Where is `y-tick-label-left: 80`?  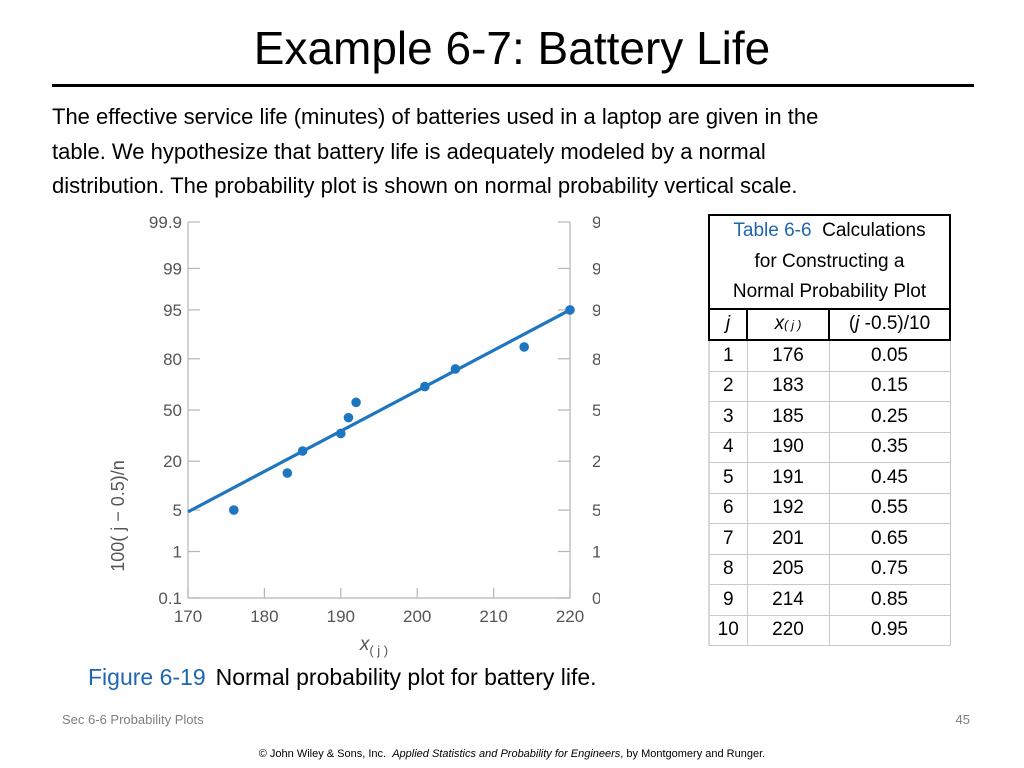 y-tick-label-left: 80 is located at coordinates (172, 359).